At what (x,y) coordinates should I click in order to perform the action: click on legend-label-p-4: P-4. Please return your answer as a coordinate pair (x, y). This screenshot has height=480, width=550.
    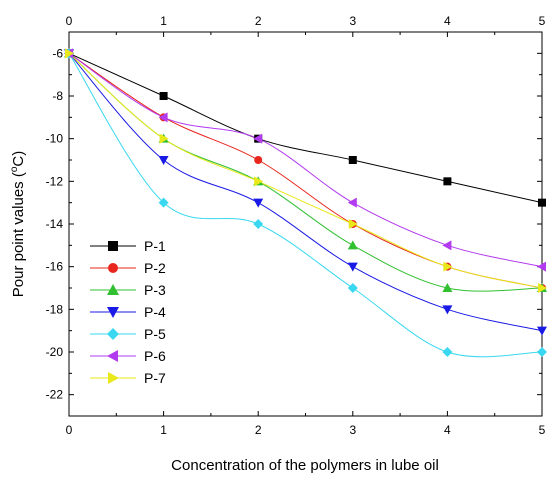
    Looking at the image, I should click on (155, 312).